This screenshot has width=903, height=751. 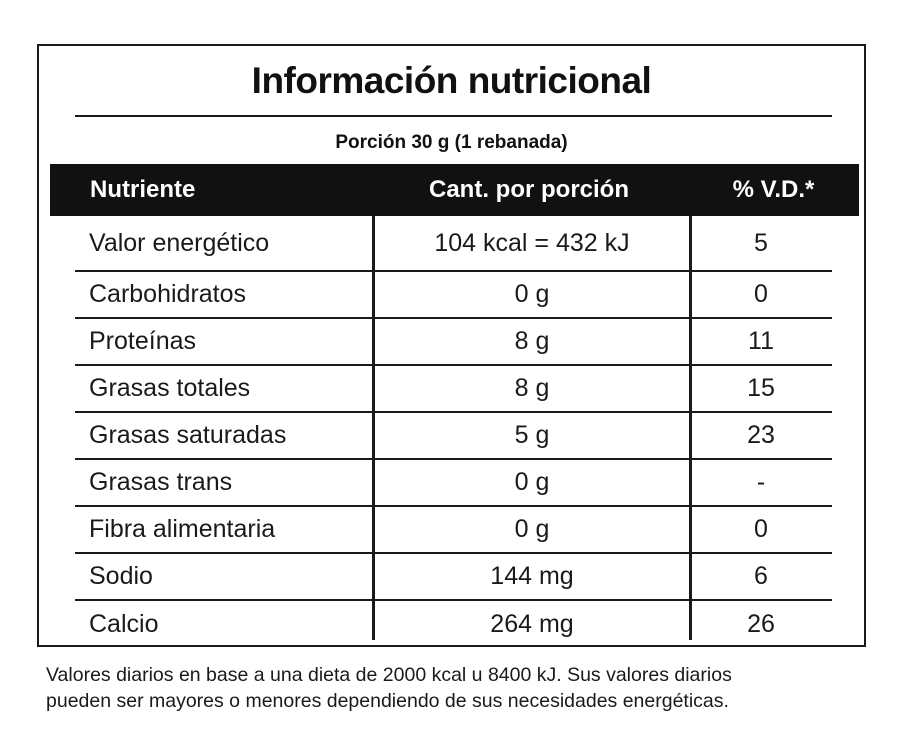 What do you see at coordinates (532, 435) in the screenshot?
I see `nutrient-amount: 5 g` at bounding box center [532, 435].